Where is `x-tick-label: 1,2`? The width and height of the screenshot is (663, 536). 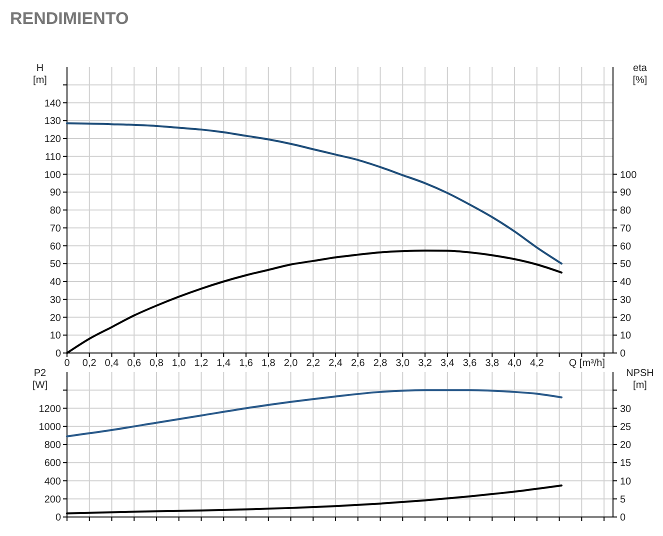
x-tick-label: 1,2 is located at coordinates (201, 363).